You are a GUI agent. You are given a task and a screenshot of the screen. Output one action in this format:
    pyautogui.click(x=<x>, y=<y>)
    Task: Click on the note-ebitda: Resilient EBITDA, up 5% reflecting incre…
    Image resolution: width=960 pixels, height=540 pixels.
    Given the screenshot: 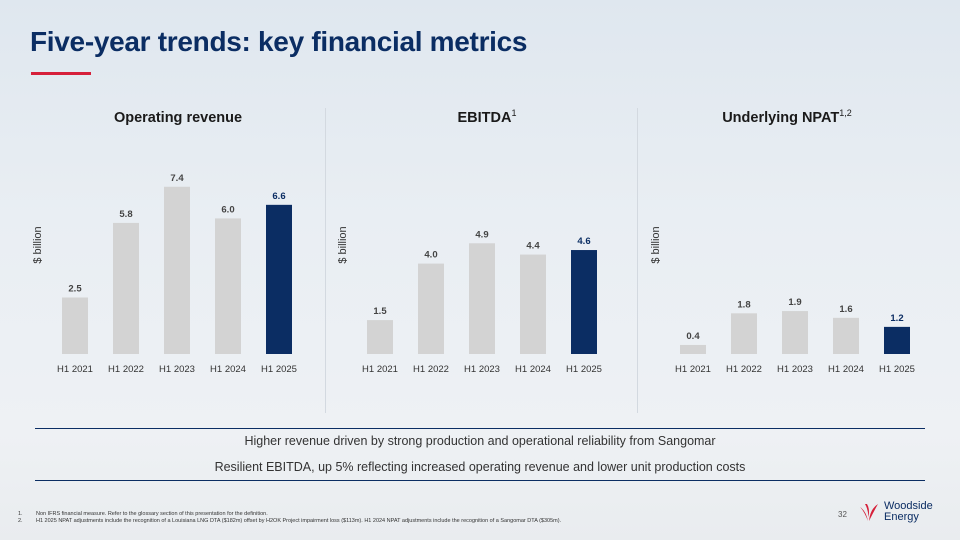 What is the action you would take?
    pyautogui.click(x=480, y=467)
    